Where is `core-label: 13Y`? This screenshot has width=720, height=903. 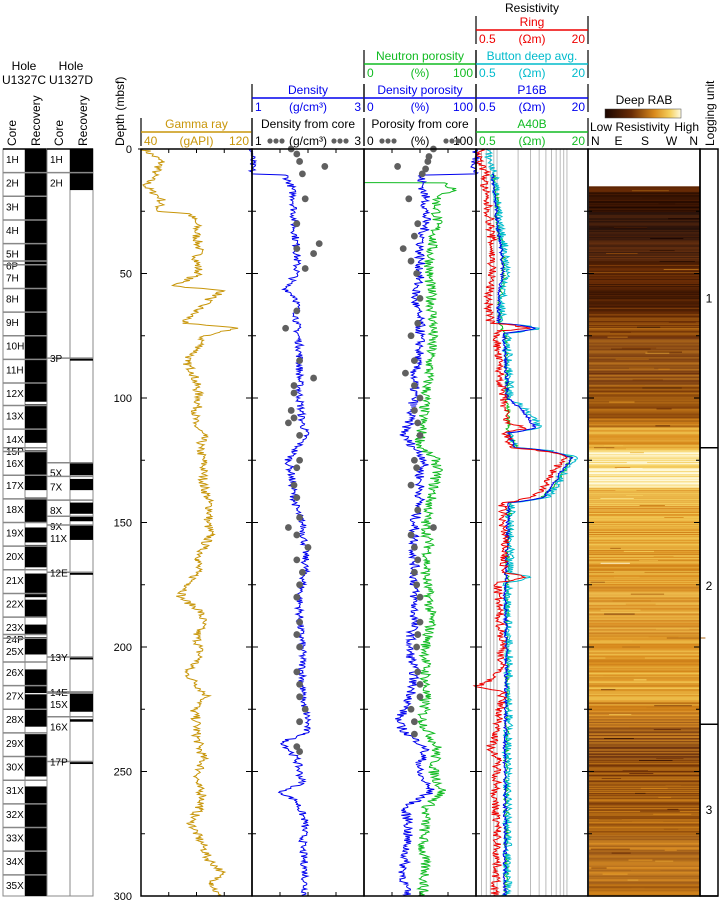
core-label: 13Y is located at coordinates (59, 658).